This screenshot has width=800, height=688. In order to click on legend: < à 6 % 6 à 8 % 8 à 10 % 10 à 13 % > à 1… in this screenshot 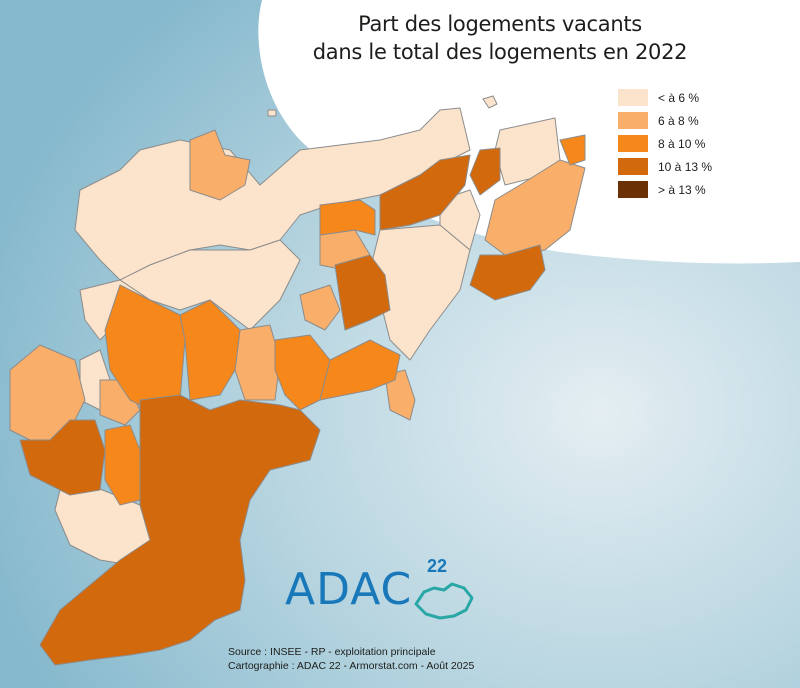, I will do `click(665, 143)`.